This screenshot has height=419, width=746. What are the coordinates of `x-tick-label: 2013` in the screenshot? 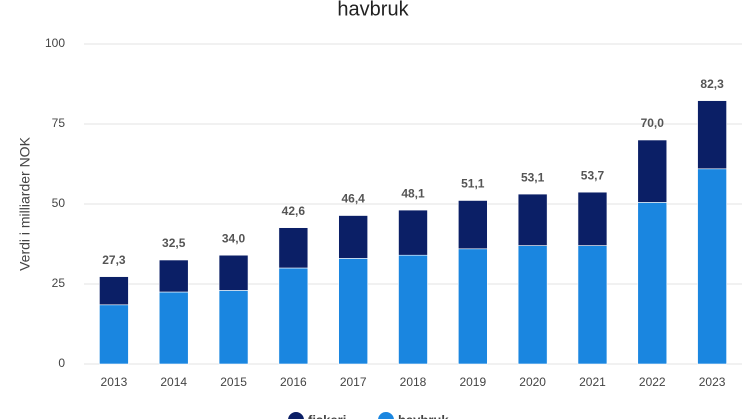 It's located at (114, 382).